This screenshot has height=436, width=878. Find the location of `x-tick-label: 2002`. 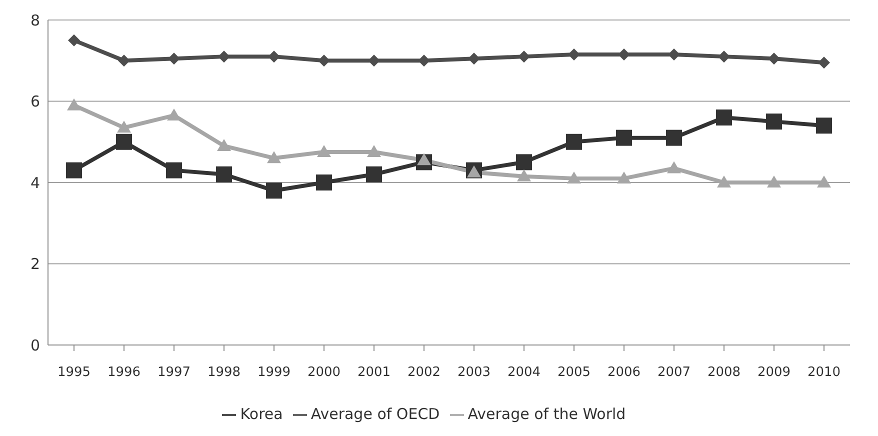

x-tick-label: 2002 is located at coordinates (424, 372).